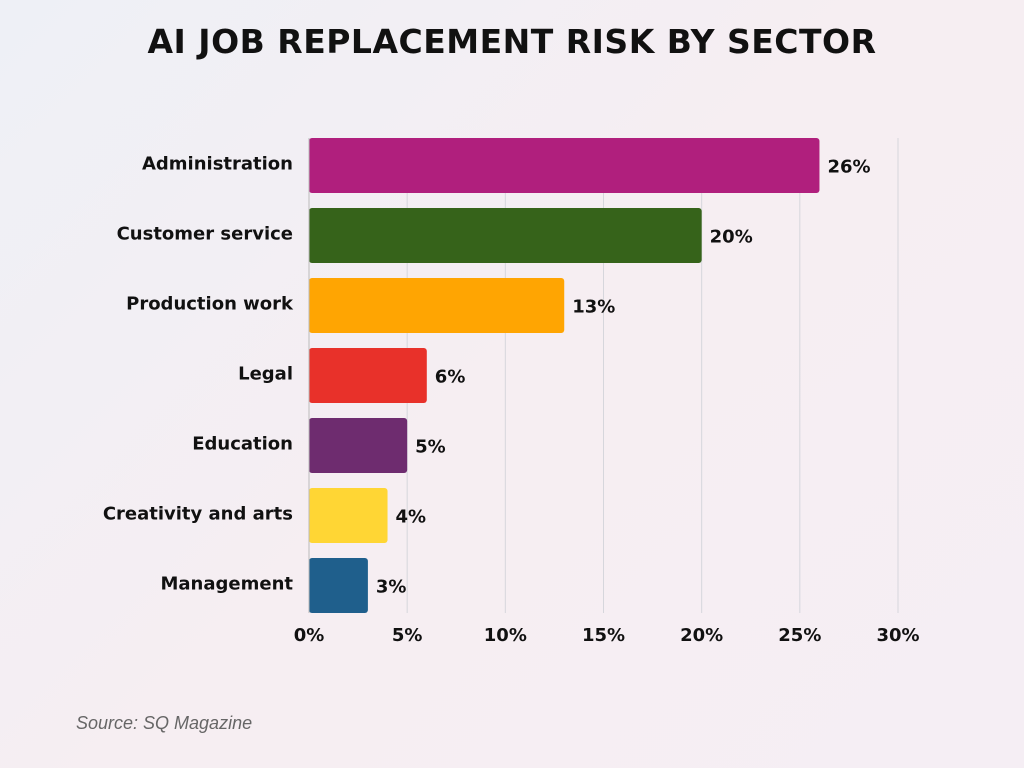 This screenshot has width=1024, height=768. What do you see at coordinates (198, 514) in the screenshot?
I see `category-label: Creativity and arts` at bounding box center [198, 514].